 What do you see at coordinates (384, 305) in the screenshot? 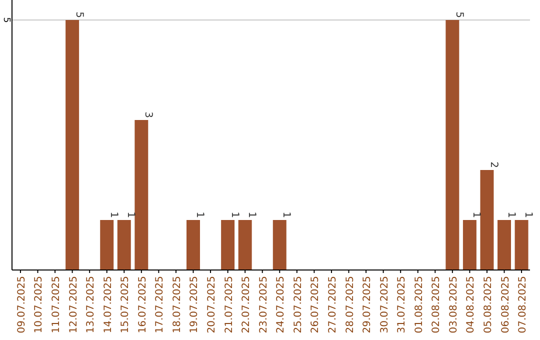
I see `x-tick-label: 30.07.2025` at bounding box center [384, 305].